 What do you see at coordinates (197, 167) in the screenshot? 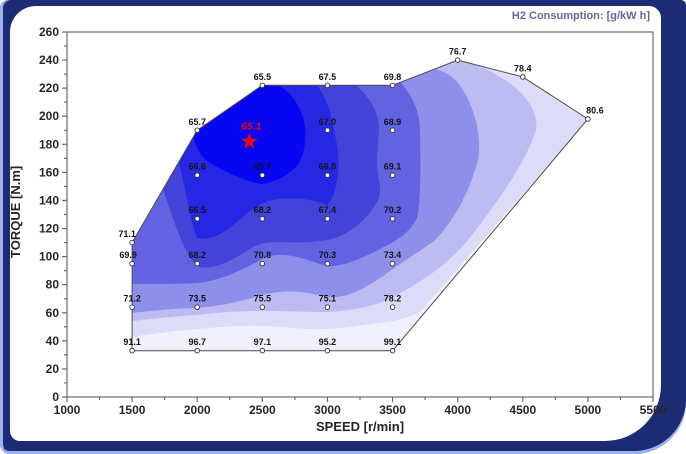
I see `data-point-label: 66.6` at bounding box center [197, 167].